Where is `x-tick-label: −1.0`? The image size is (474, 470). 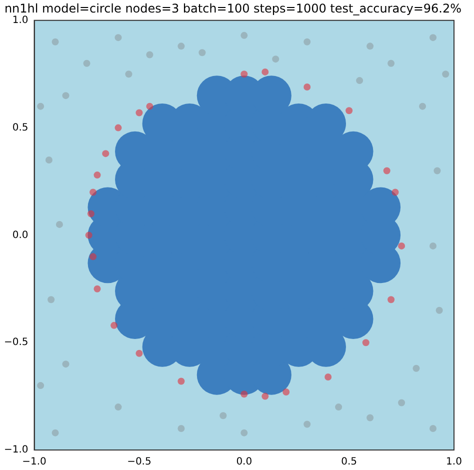 x-tick-label: −1.0 is located at coordinates (34, 462).